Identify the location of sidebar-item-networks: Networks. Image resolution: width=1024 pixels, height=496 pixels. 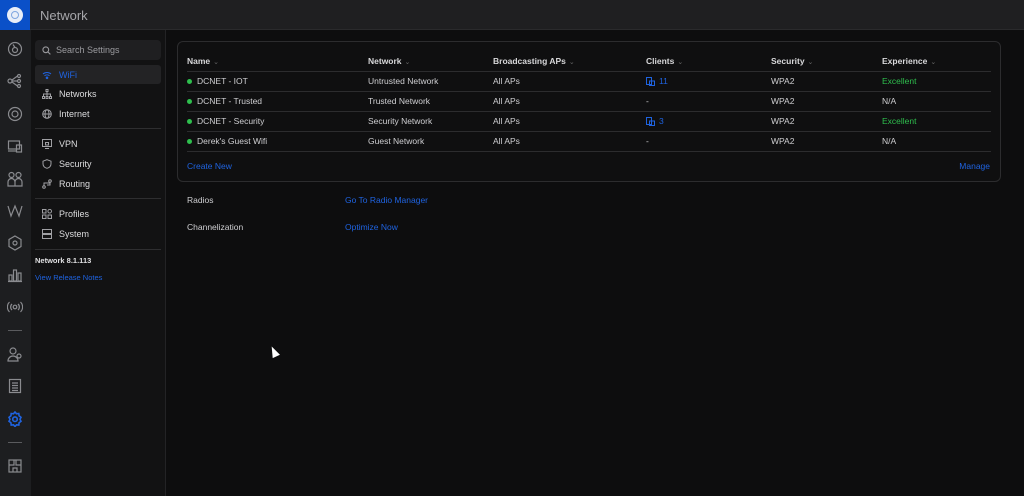
(98, 93).